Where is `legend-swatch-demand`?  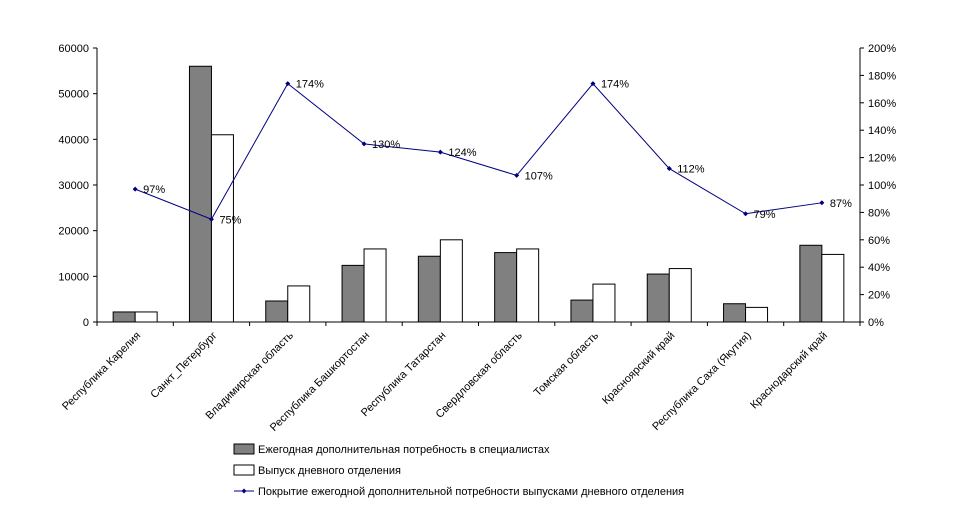 legend-swatch-demand is located at coordinates (244, 449).